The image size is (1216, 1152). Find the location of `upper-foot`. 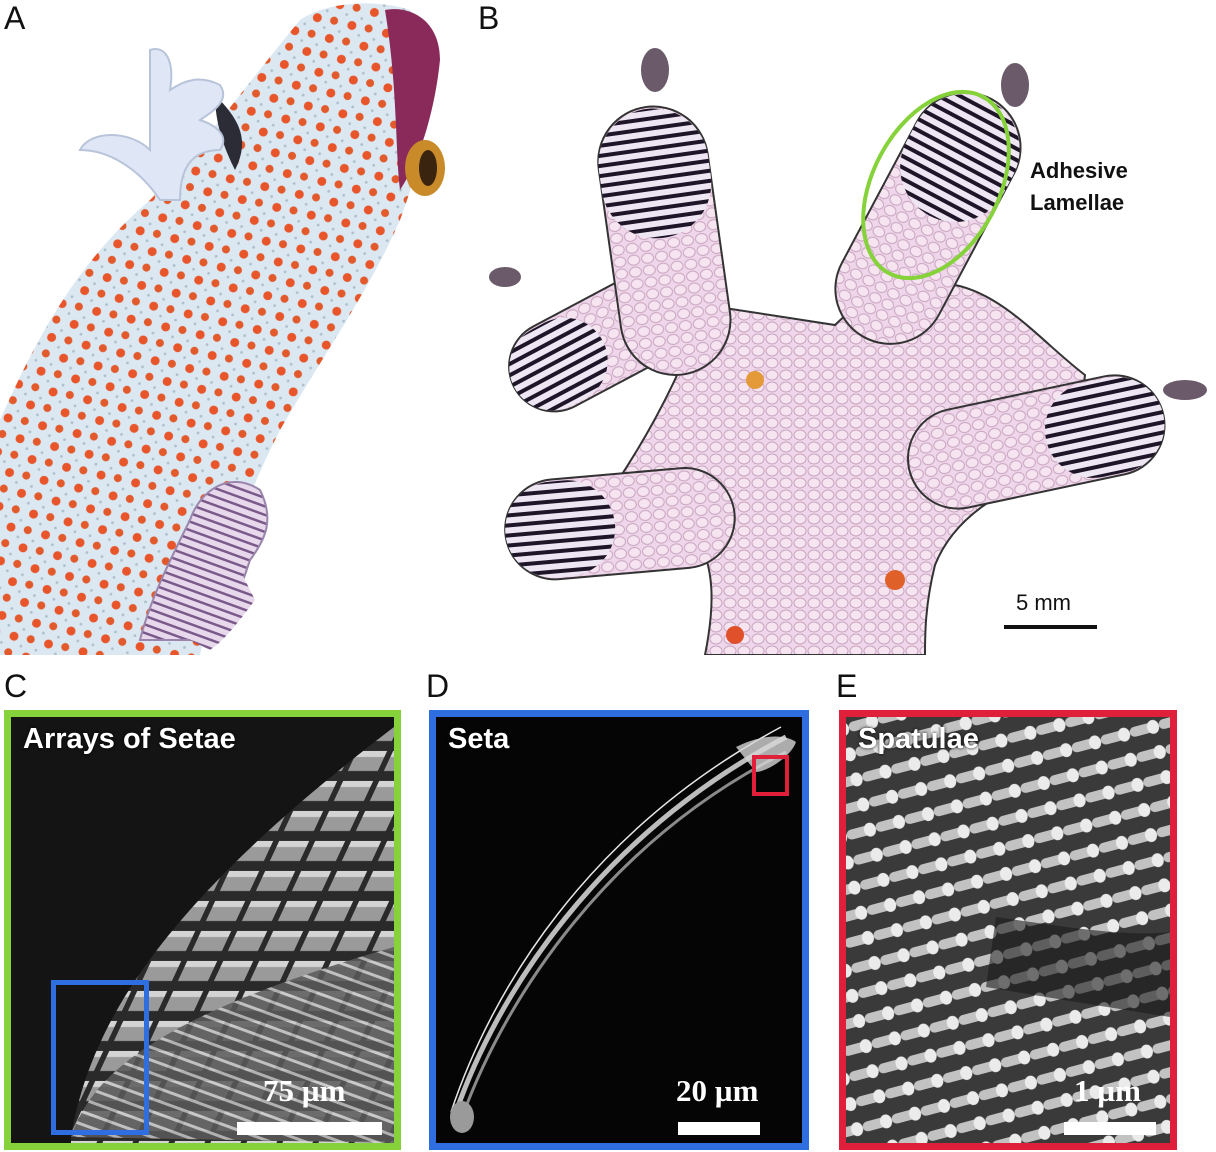

upper-foot is located at coordinates (151, 124).